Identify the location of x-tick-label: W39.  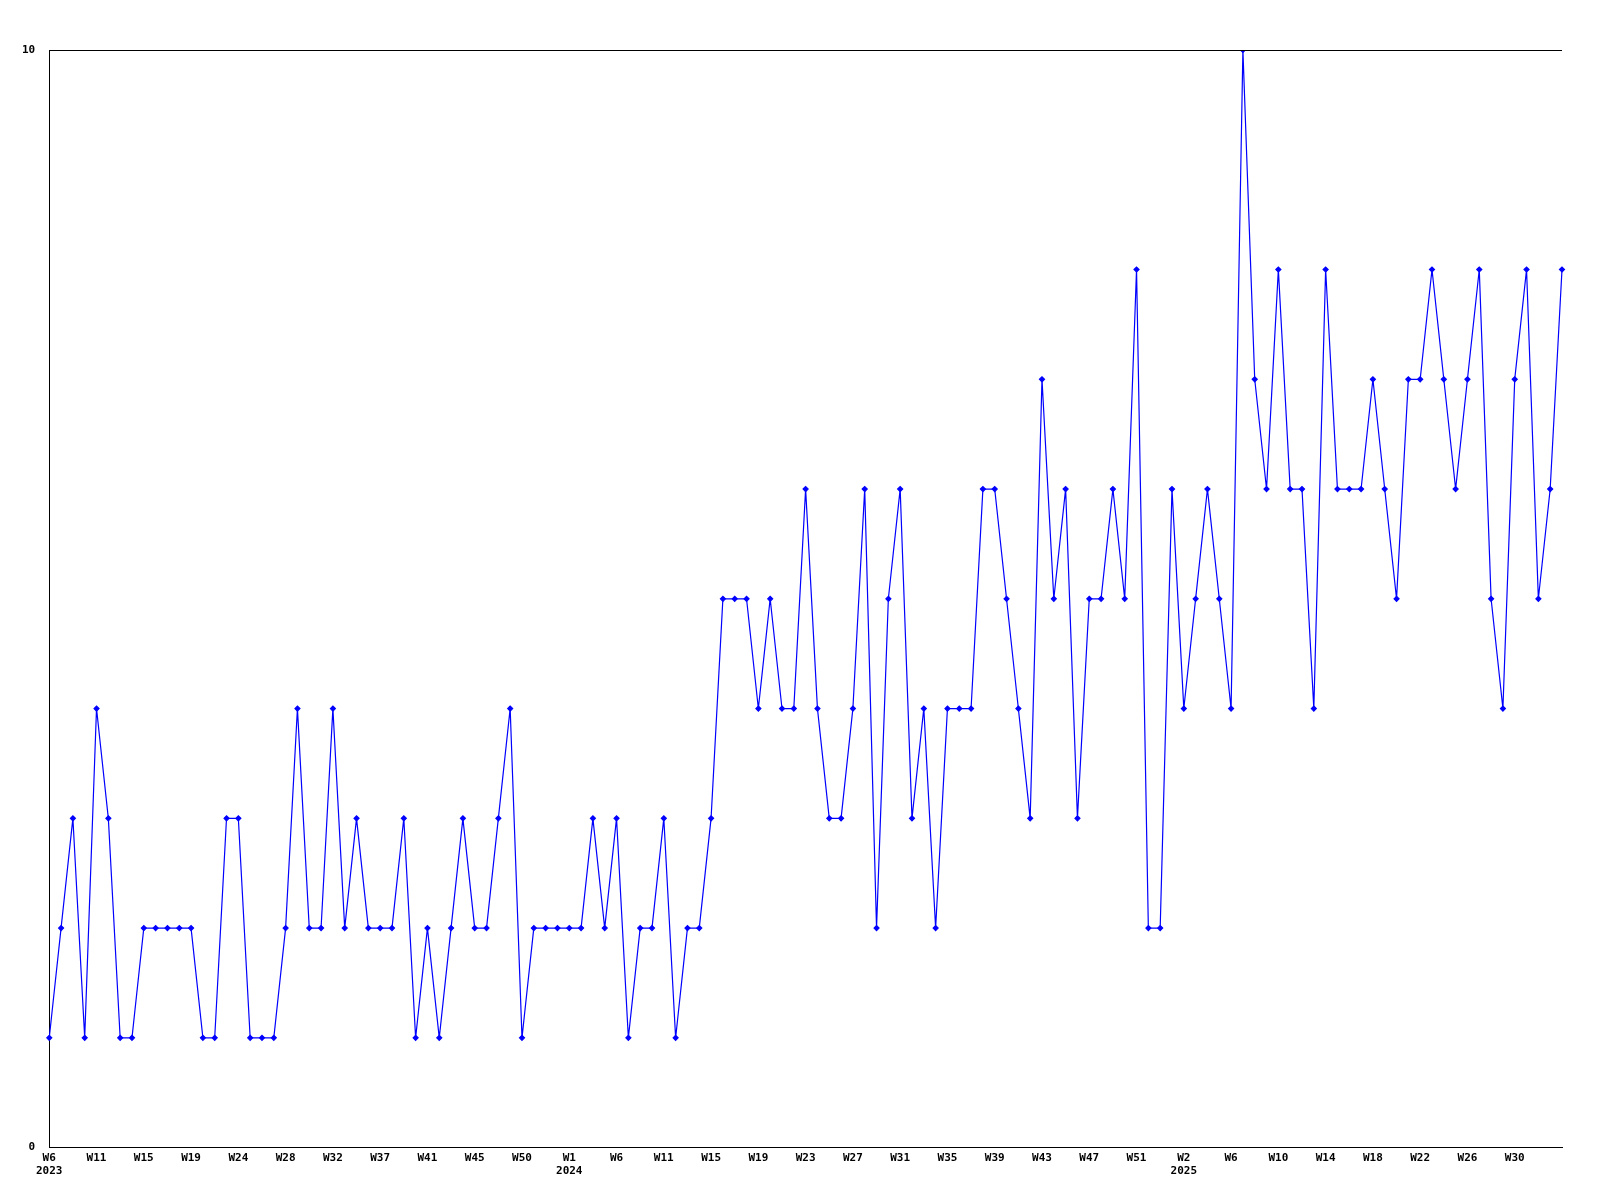
(994, 1158).